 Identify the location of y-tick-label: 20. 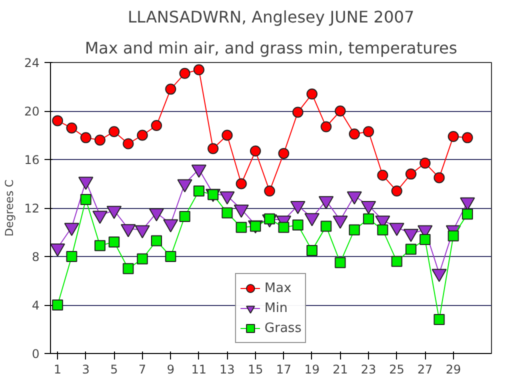
(32, 111).